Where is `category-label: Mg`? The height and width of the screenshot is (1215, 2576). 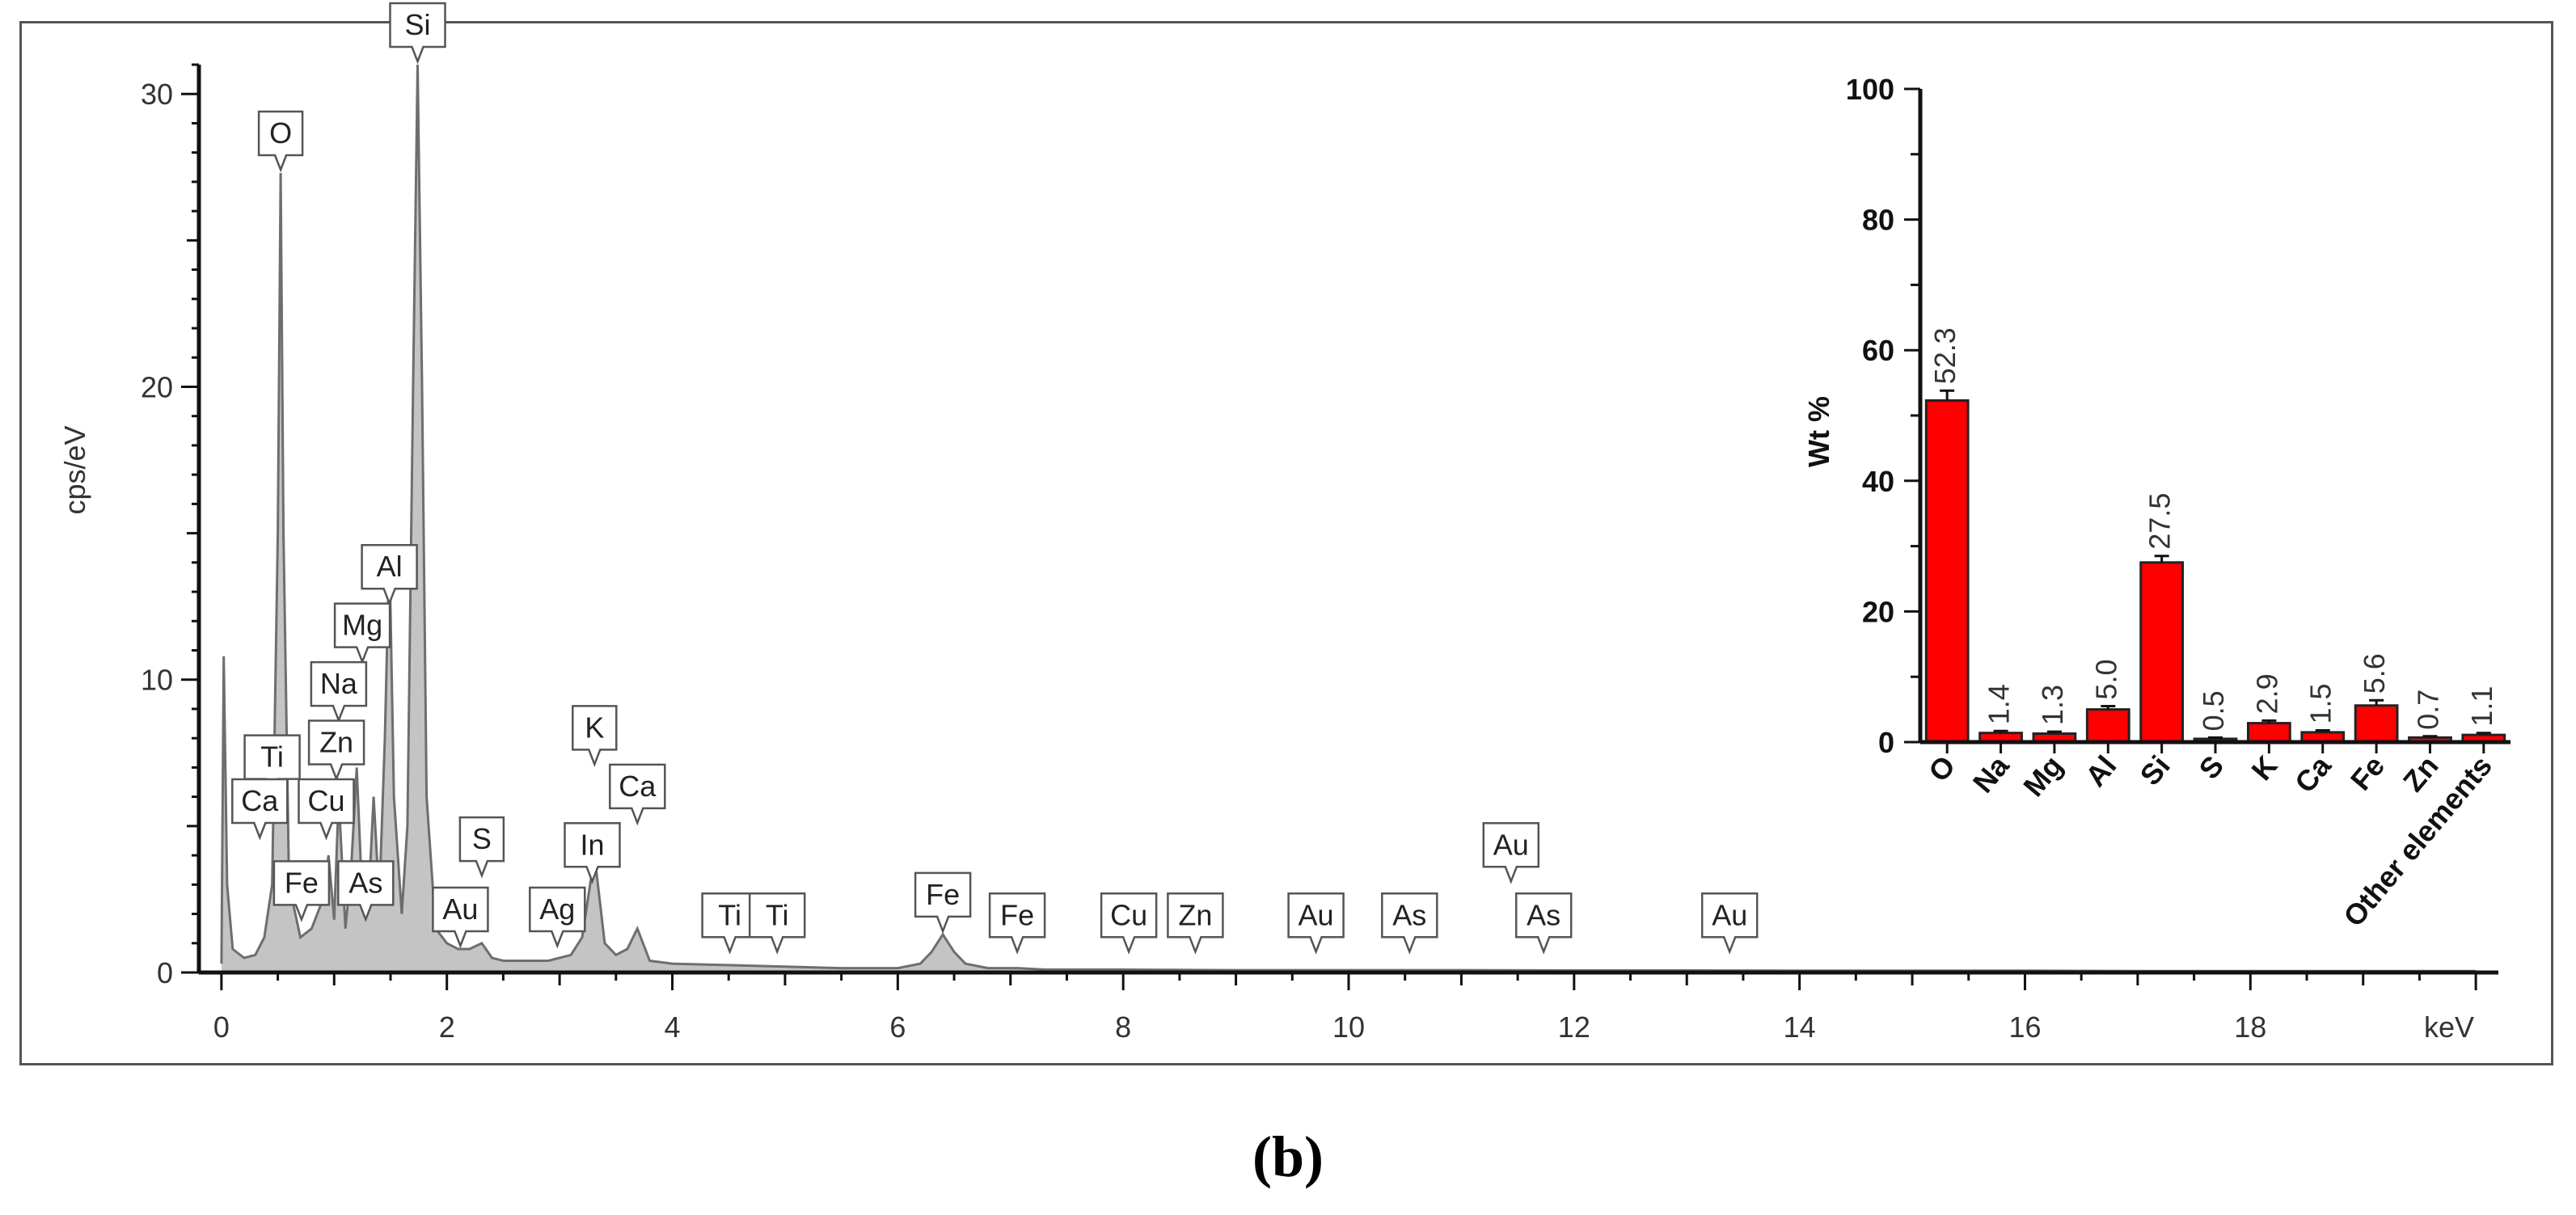 category-label: Mg is located at coordinates (2043, 776).